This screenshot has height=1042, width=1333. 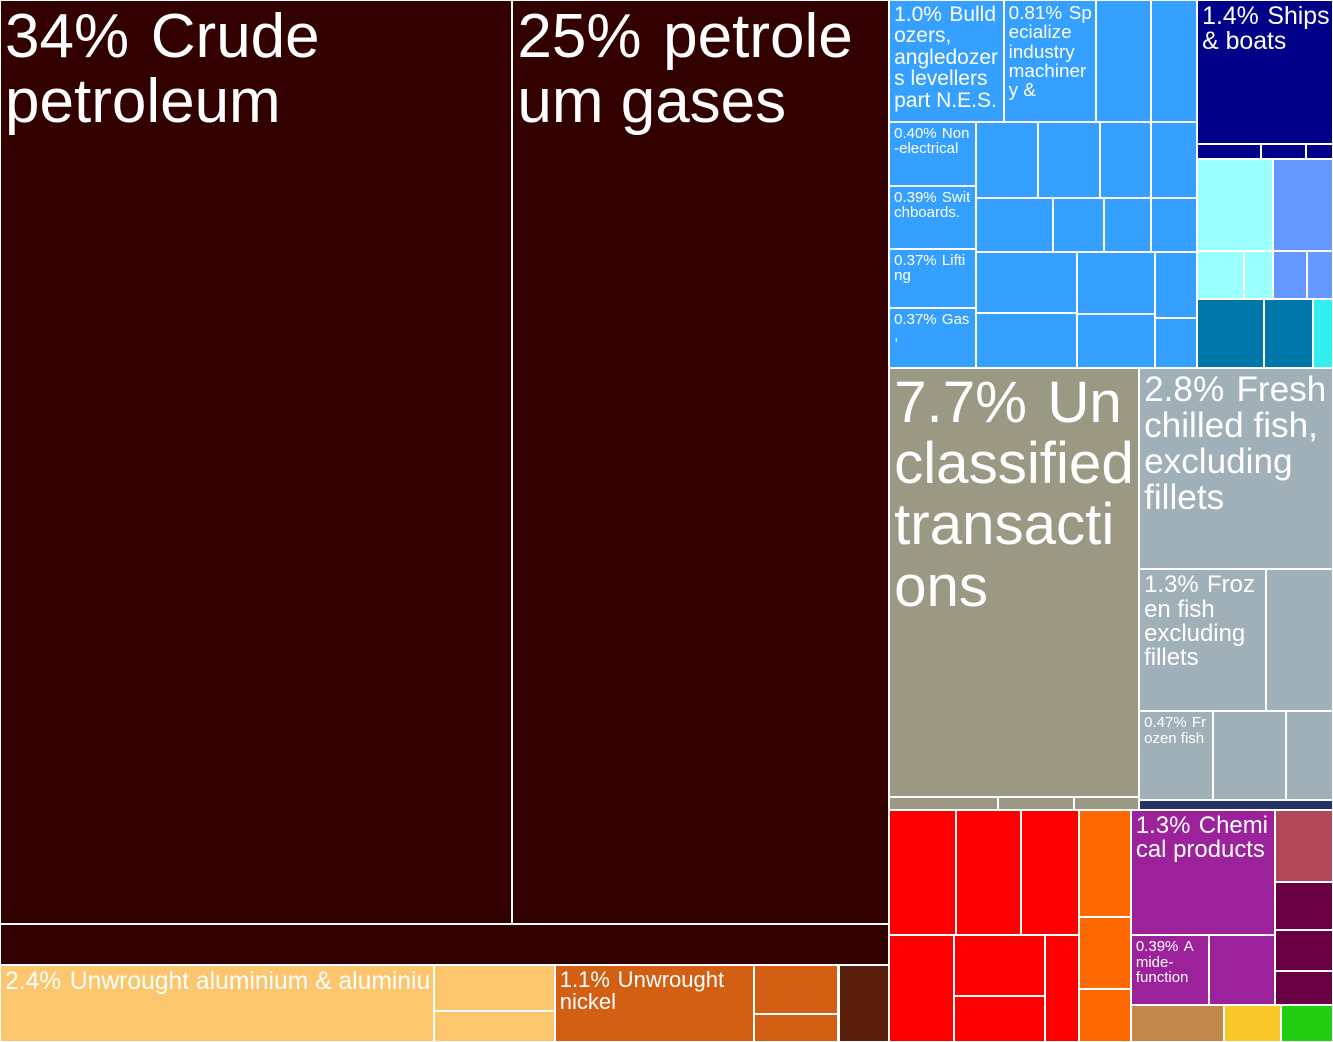 What do you see at coordinates (1050, 52) in the screenshot?
I see `tile-name: Specialize industry machinery &` at bounding box center [1050, 52].